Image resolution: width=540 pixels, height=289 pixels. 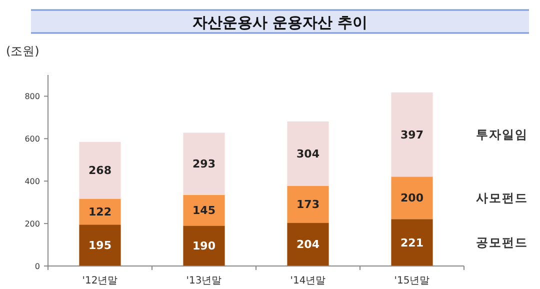 I want to click on data-label: 195, so click(x=100, y=245).